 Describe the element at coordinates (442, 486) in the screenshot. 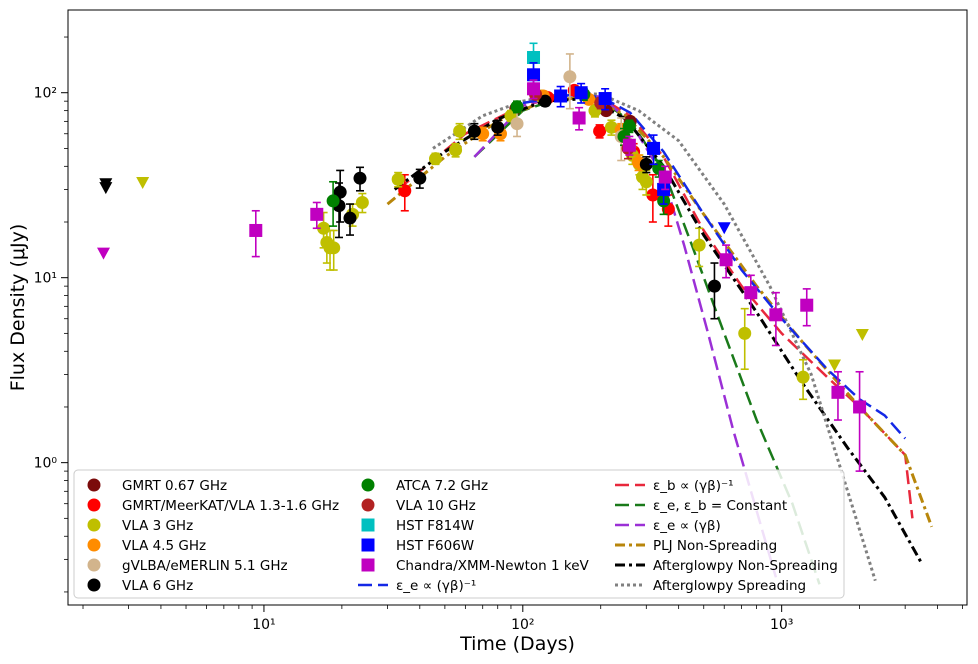

I see `legend-label: ATCA 7.2 GHz` at that location.